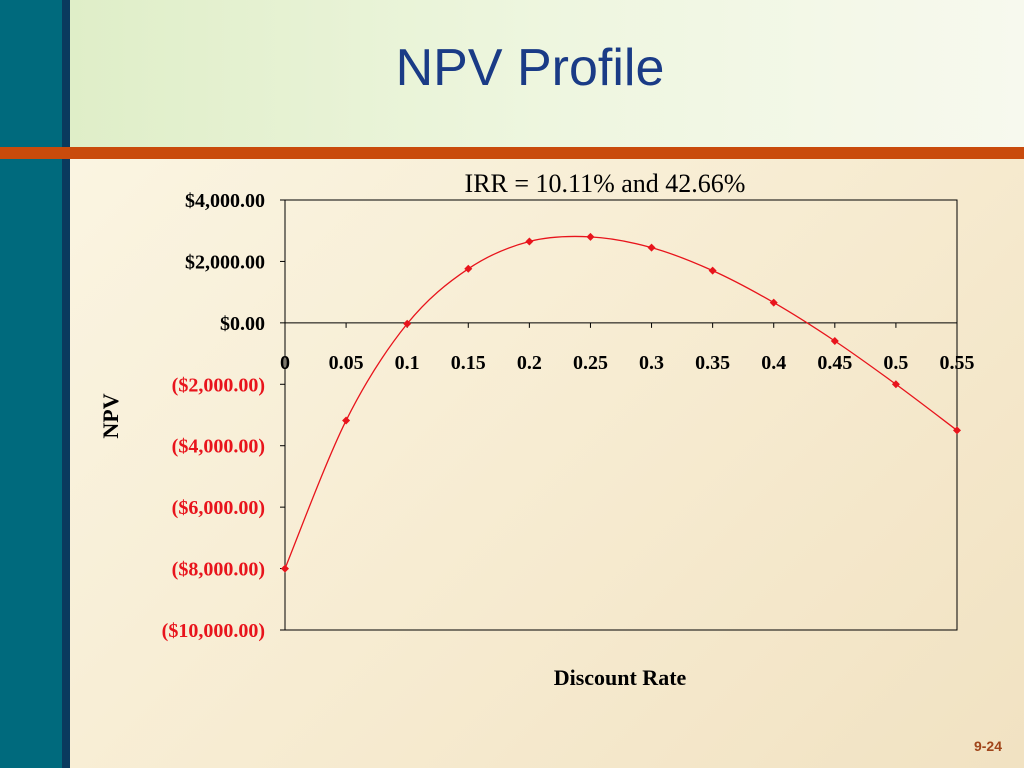  I want to click on y-tick-label: ($6,000.00), so click(218, 508).